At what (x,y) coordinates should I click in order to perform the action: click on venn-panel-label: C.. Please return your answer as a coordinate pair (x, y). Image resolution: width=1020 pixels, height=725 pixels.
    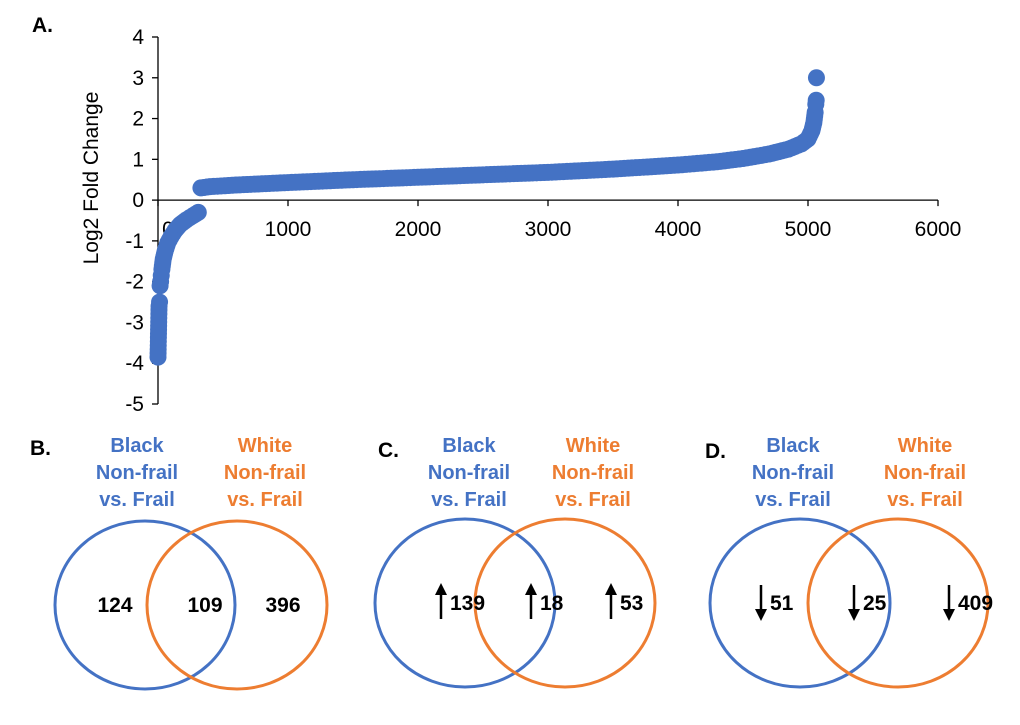
    Looking at the image, I should click on (388, 450).